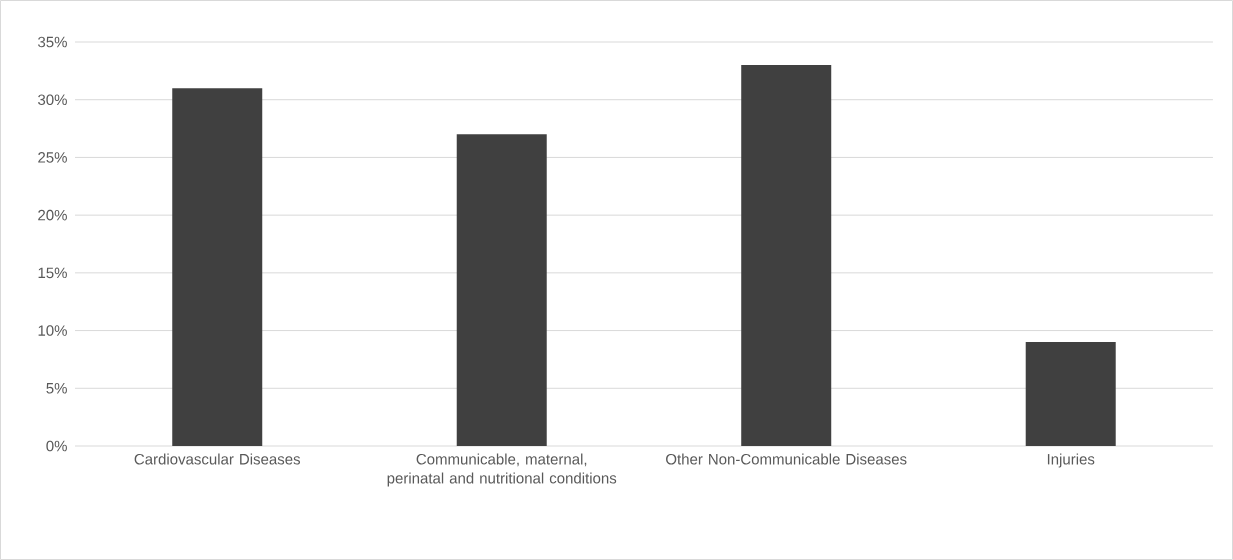 This screenshot has width=1233, height=560. Describe the element at coordinates (502, 470) in the screenshot. I see `x-tick-label: Communicable, maternal, perinatal and nutritional conditions` at that location.